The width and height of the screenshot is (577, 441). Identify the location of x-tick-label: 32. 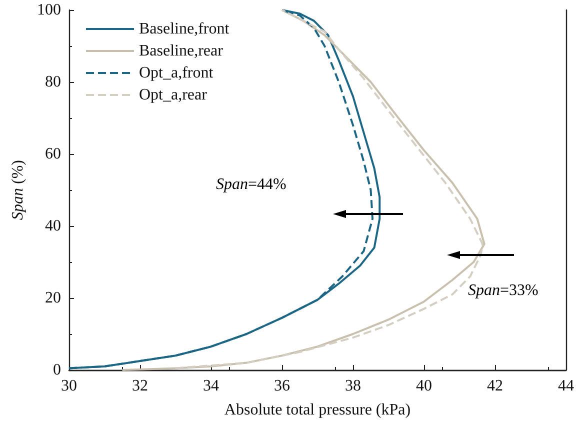
(140, 386).